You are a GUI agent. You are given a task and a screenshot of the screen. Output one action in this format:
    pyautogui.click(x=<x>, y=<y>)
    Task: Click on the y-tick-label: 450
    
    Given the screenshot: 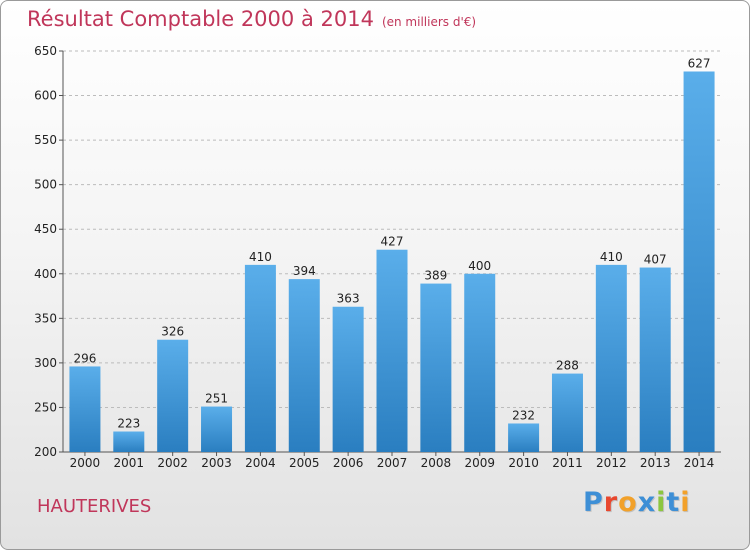 What is the action you would take?
    pyautogui.click(x=45, y=229)
    